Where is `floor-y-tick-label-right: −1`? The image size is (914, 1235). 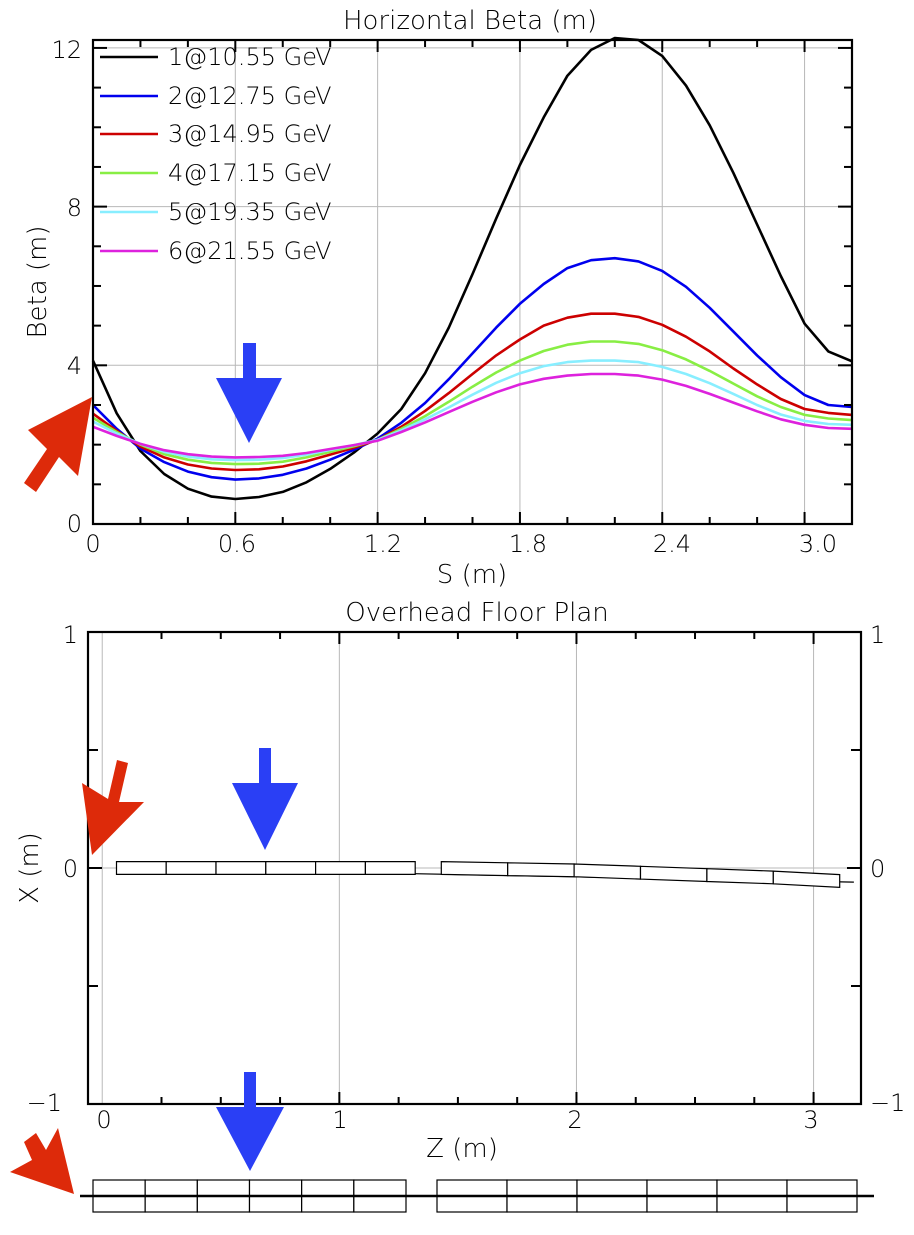
floor-y-tick-label-right: −1 is located at coordinates (887, 1103).